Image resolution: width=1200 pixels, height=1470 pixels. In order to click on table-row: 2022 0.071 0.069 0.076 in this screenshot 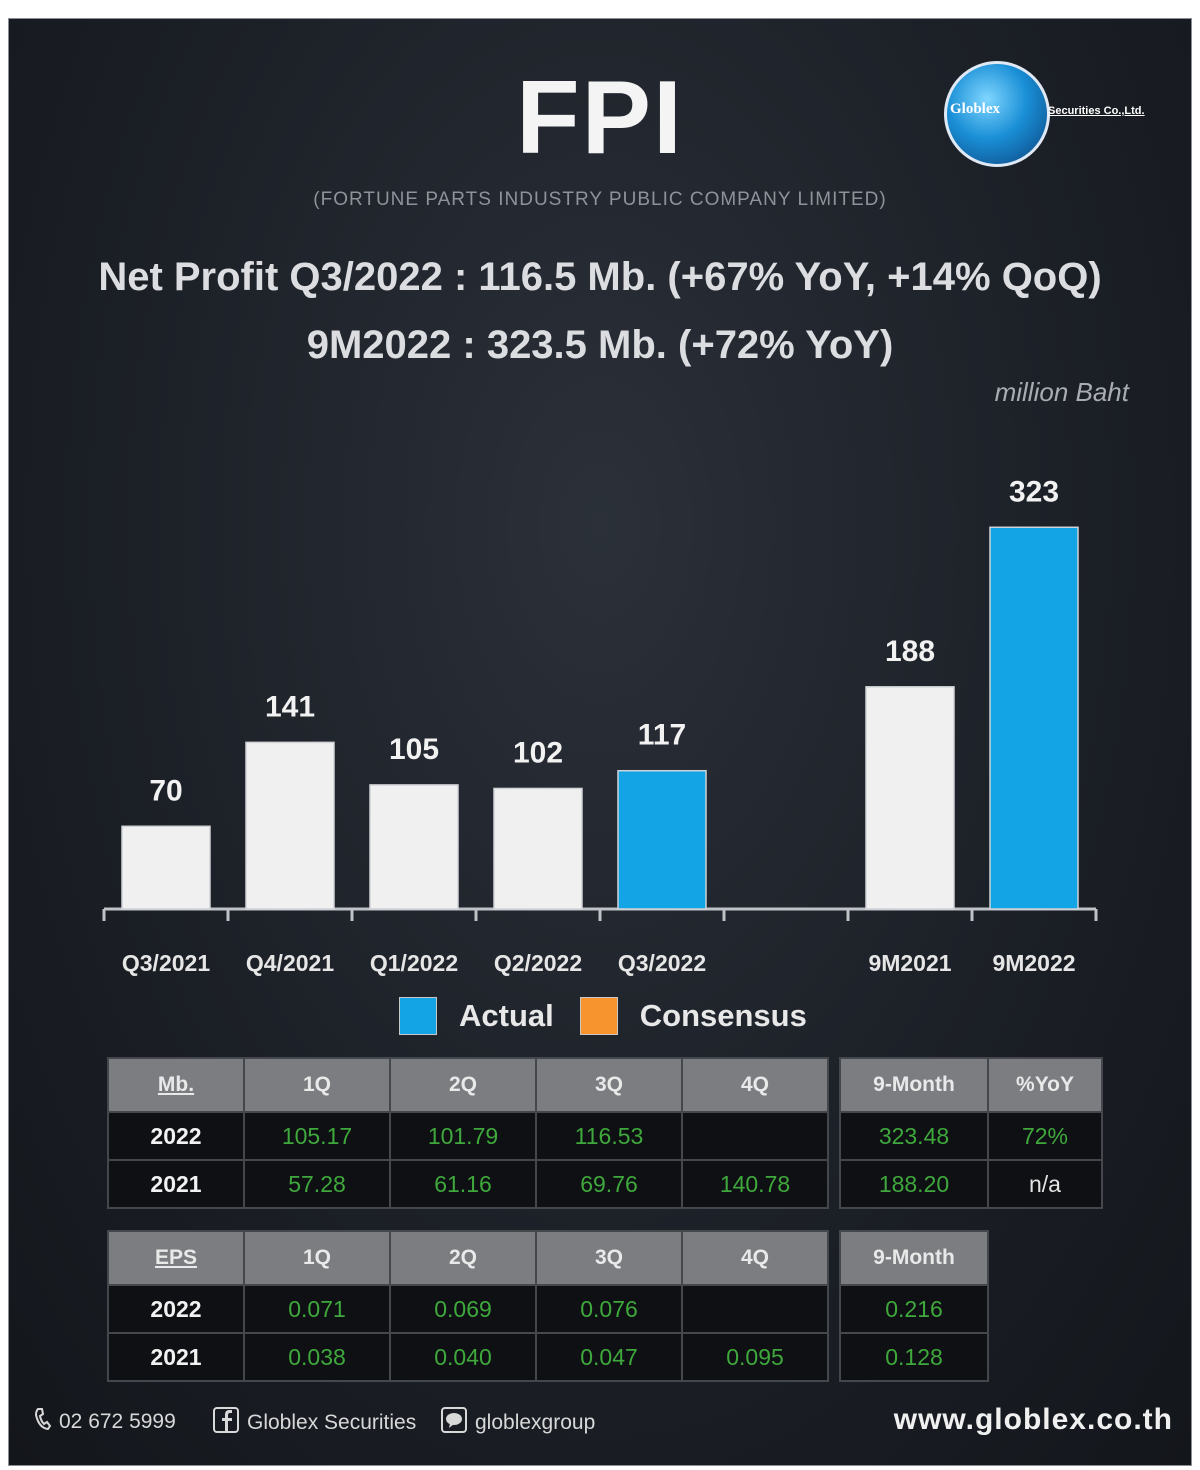, I will do `click(468, 1309)`.